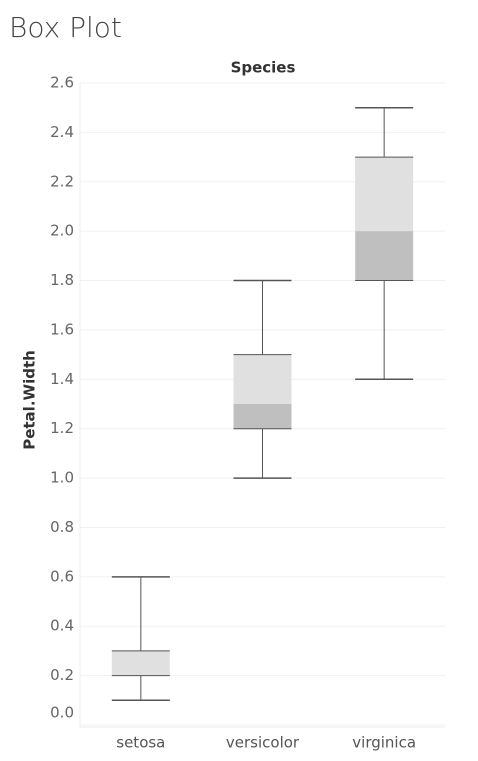 Image resolution: width=478 pixels, height=761 pixels. Describe the element at coordinates (62, 181) in the screenshot. I see `y-tick-label: 2.2` at that location.